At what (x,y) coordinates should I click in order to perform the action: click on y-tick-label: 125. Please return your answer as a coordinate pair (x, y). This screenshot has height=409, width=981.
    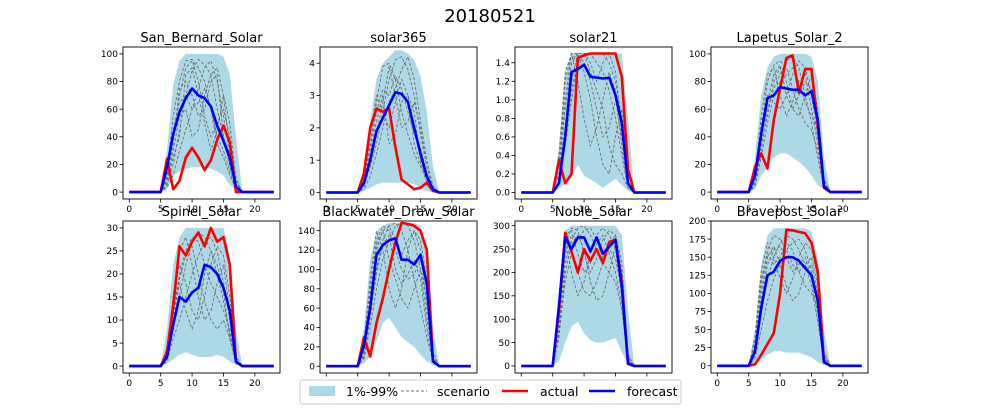
    Looking at the image, I should click on (697, 276).